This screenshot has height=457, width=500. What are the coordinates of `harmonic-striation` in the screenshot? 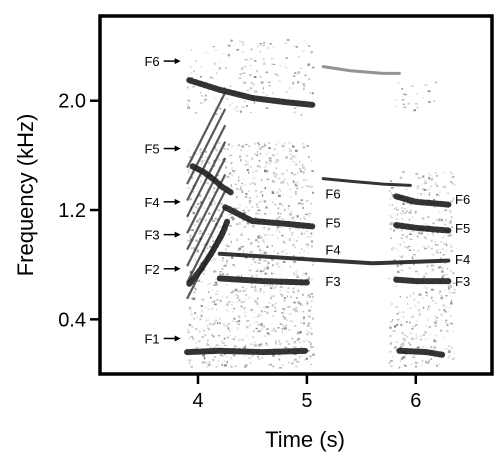 It's located at (206, 244).